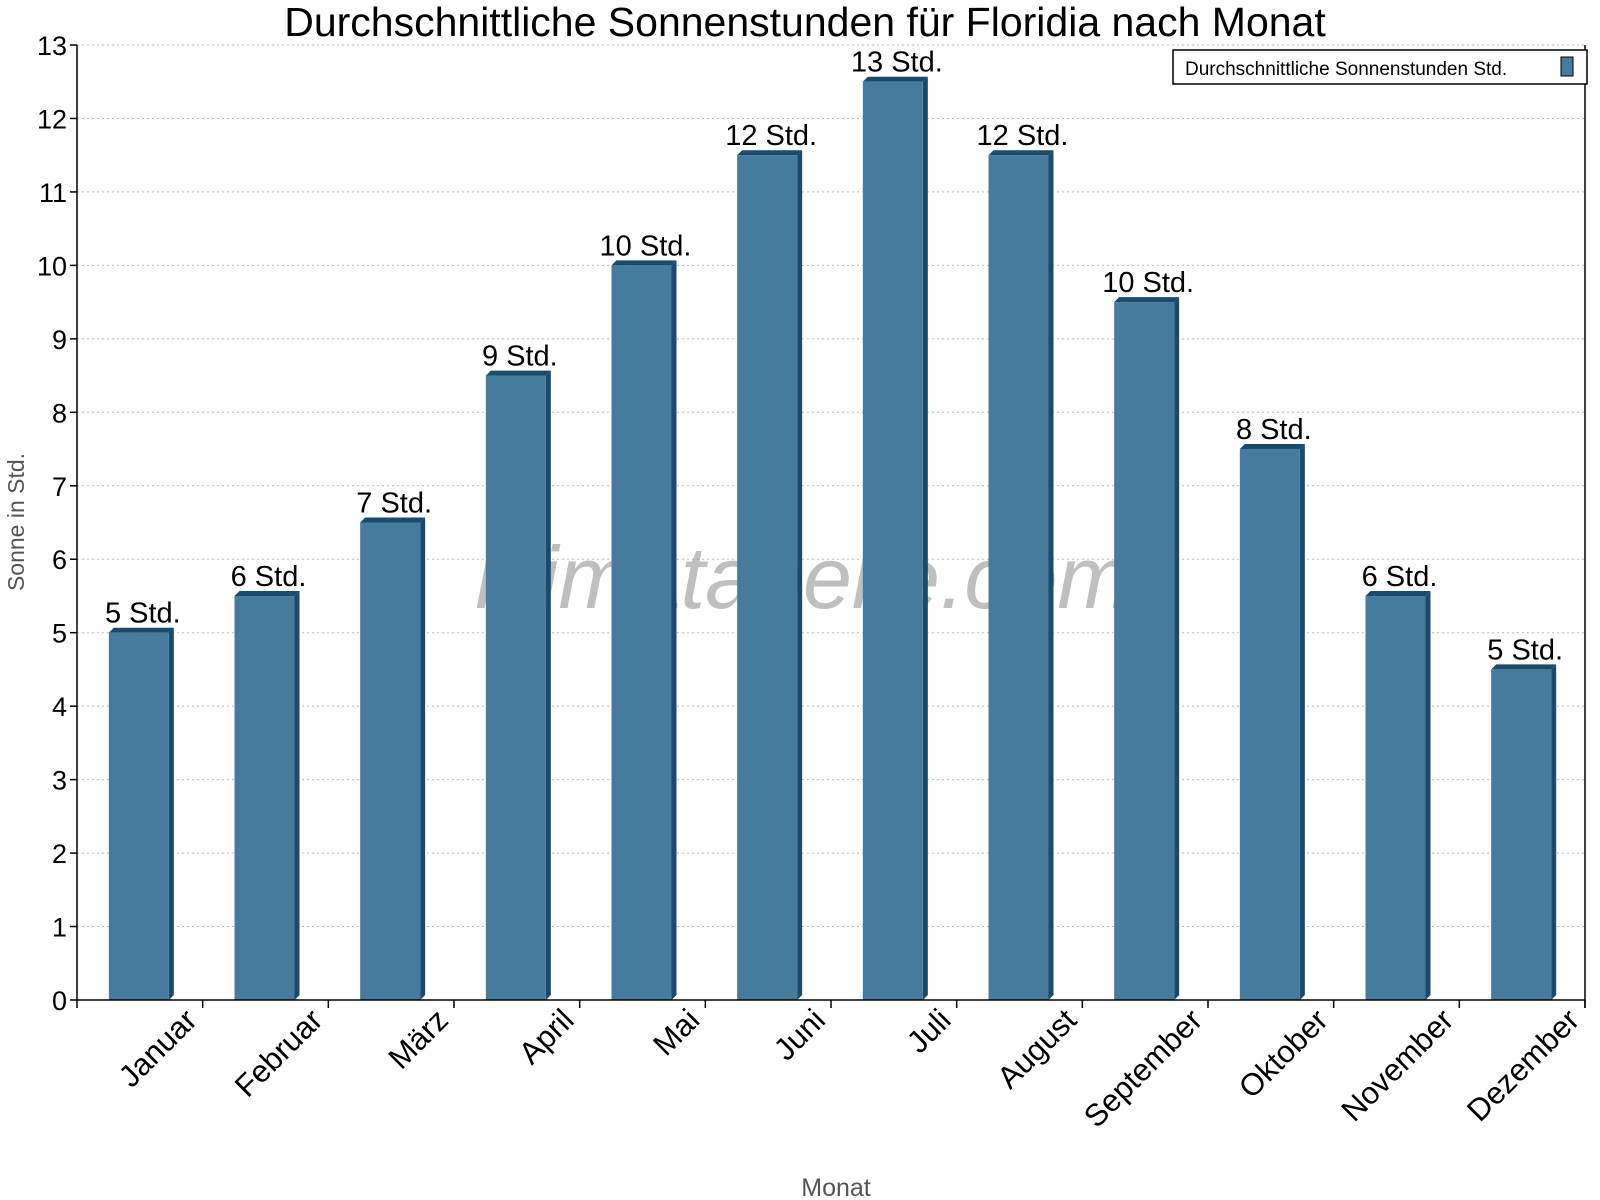 The image size is (1600, 1200). Describe the element at coordinates (1274, 430) in the screenshot. I see `data-label: 8 Std.` at that location.